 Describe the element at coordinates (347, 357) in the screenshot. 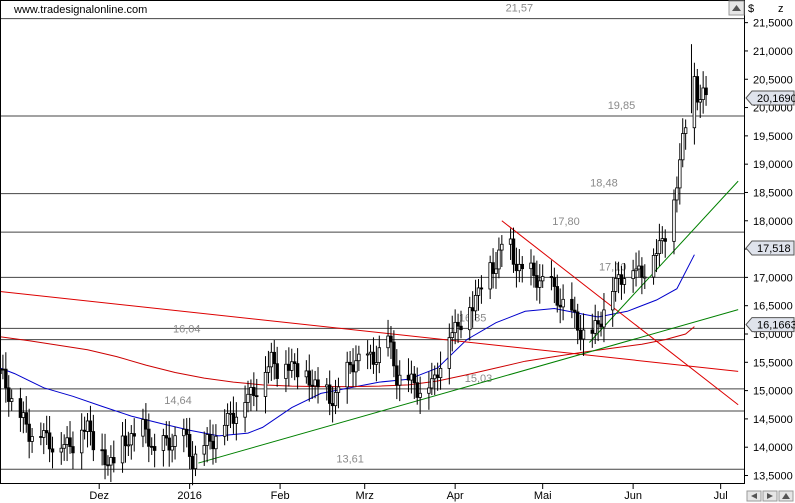

I see `red-average-line` at that location.